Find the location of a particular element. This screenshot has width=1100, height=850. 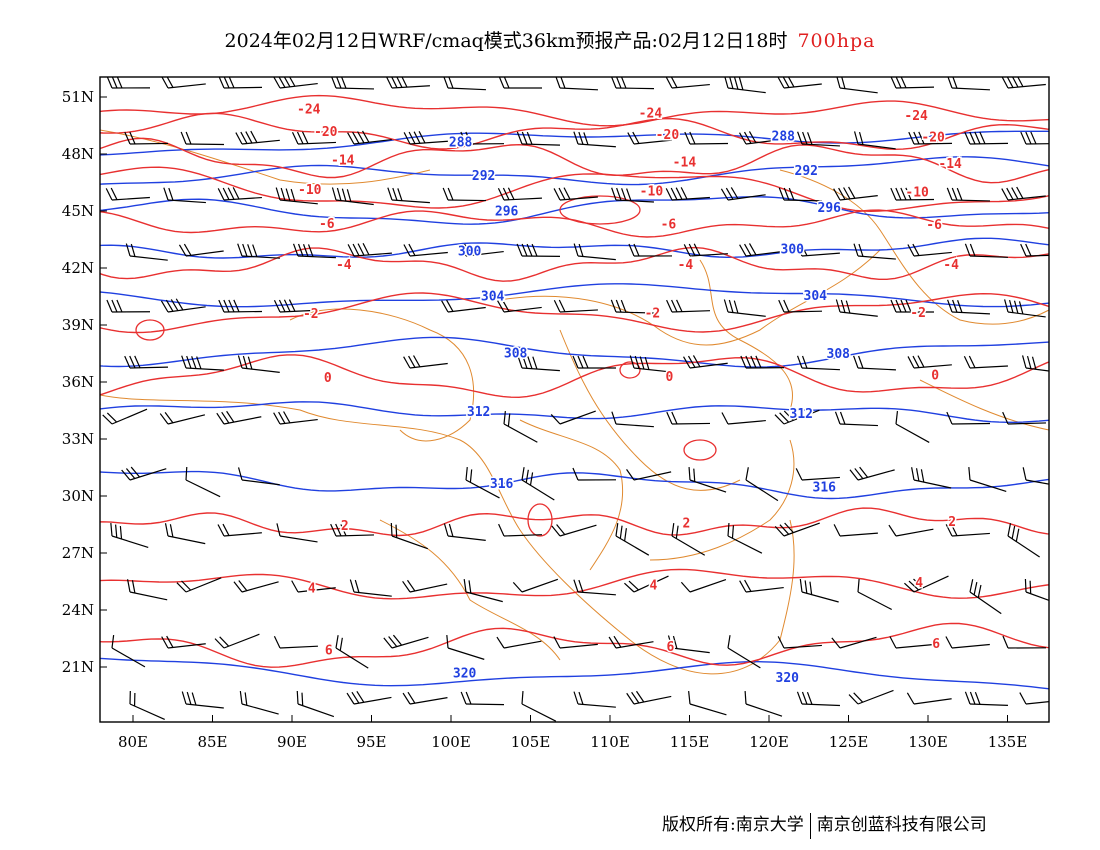

lat-tick-label: 30N is located at coordinates (78, 496).